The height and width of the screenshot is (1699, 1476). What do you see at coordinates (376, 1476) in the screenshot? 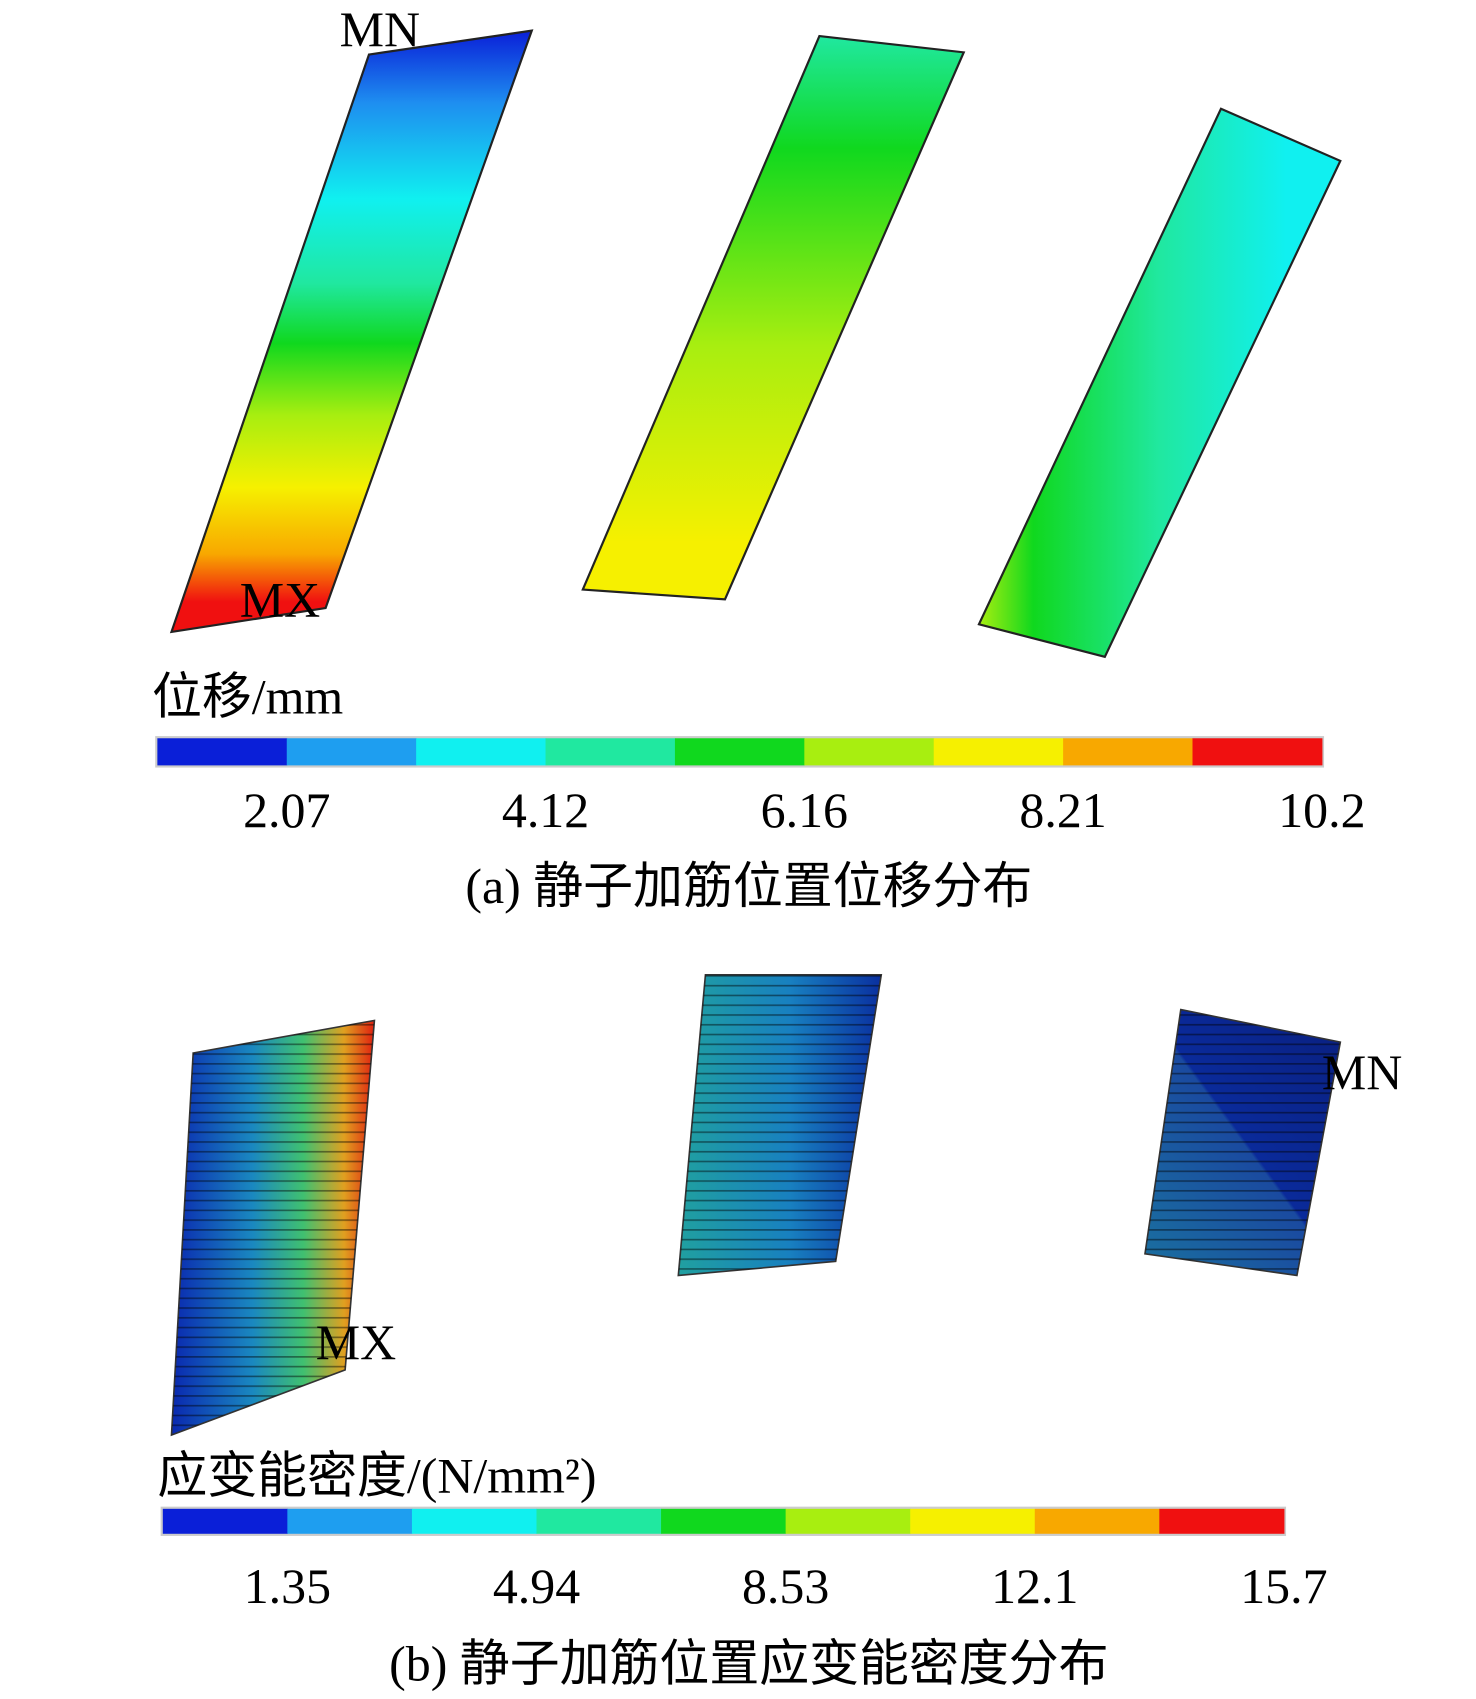
I see `colorbar-title: 应变能密度/(N/mm²)` at bounding box center [376, 1476].